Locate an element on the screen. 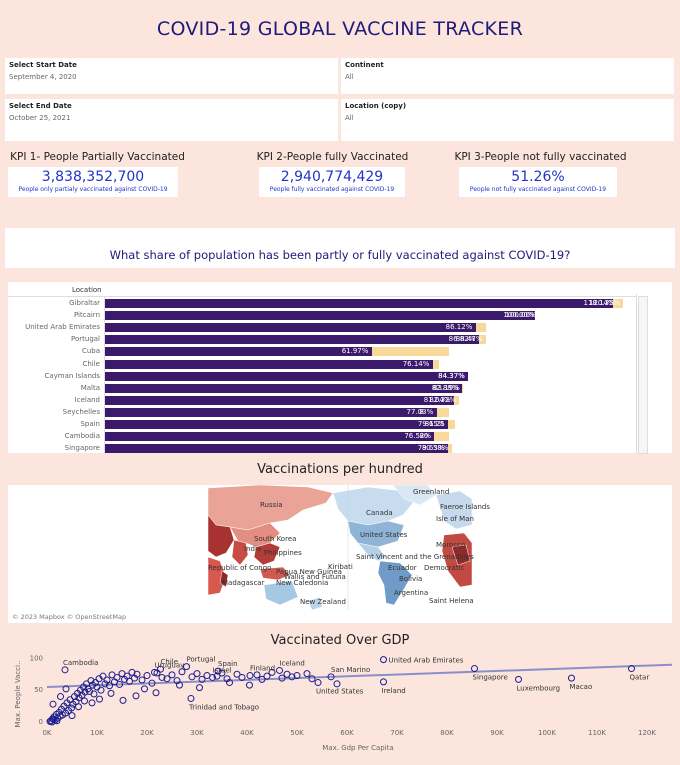  drc-shape is located at coordinates (461, 555).